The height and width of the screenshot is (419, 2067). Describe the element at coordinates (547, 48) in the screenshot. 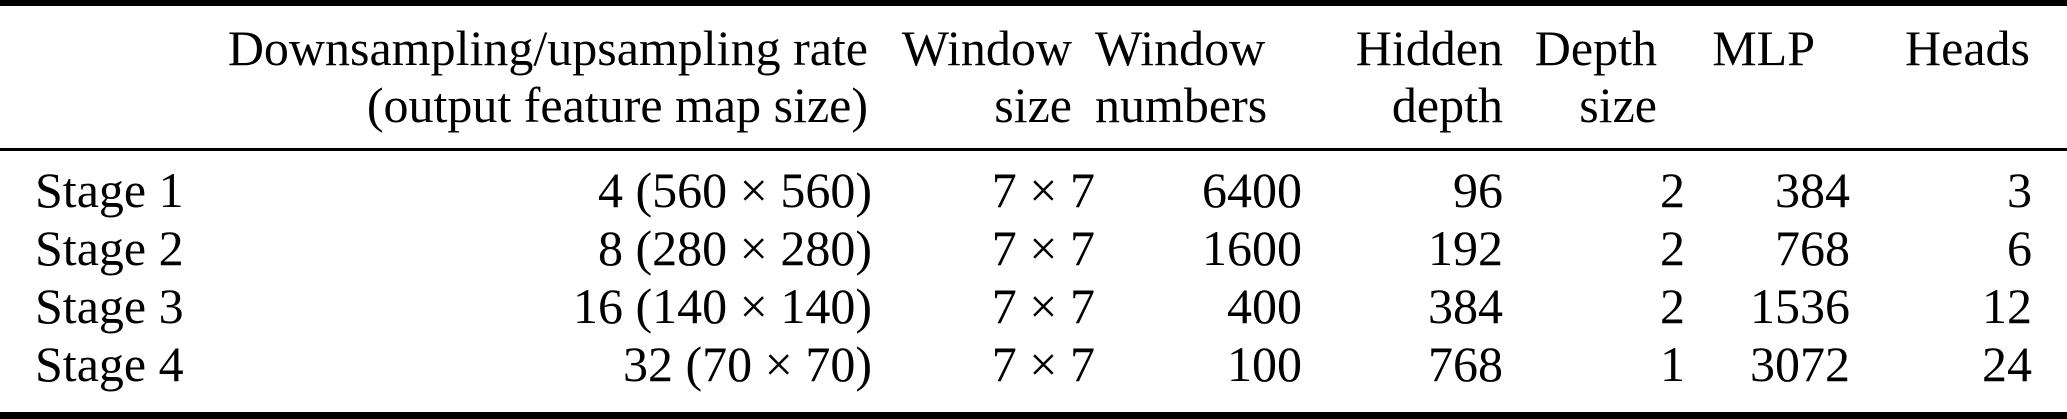

I see `header-rate-line1: Downsampling/upsampling rate` at that location.